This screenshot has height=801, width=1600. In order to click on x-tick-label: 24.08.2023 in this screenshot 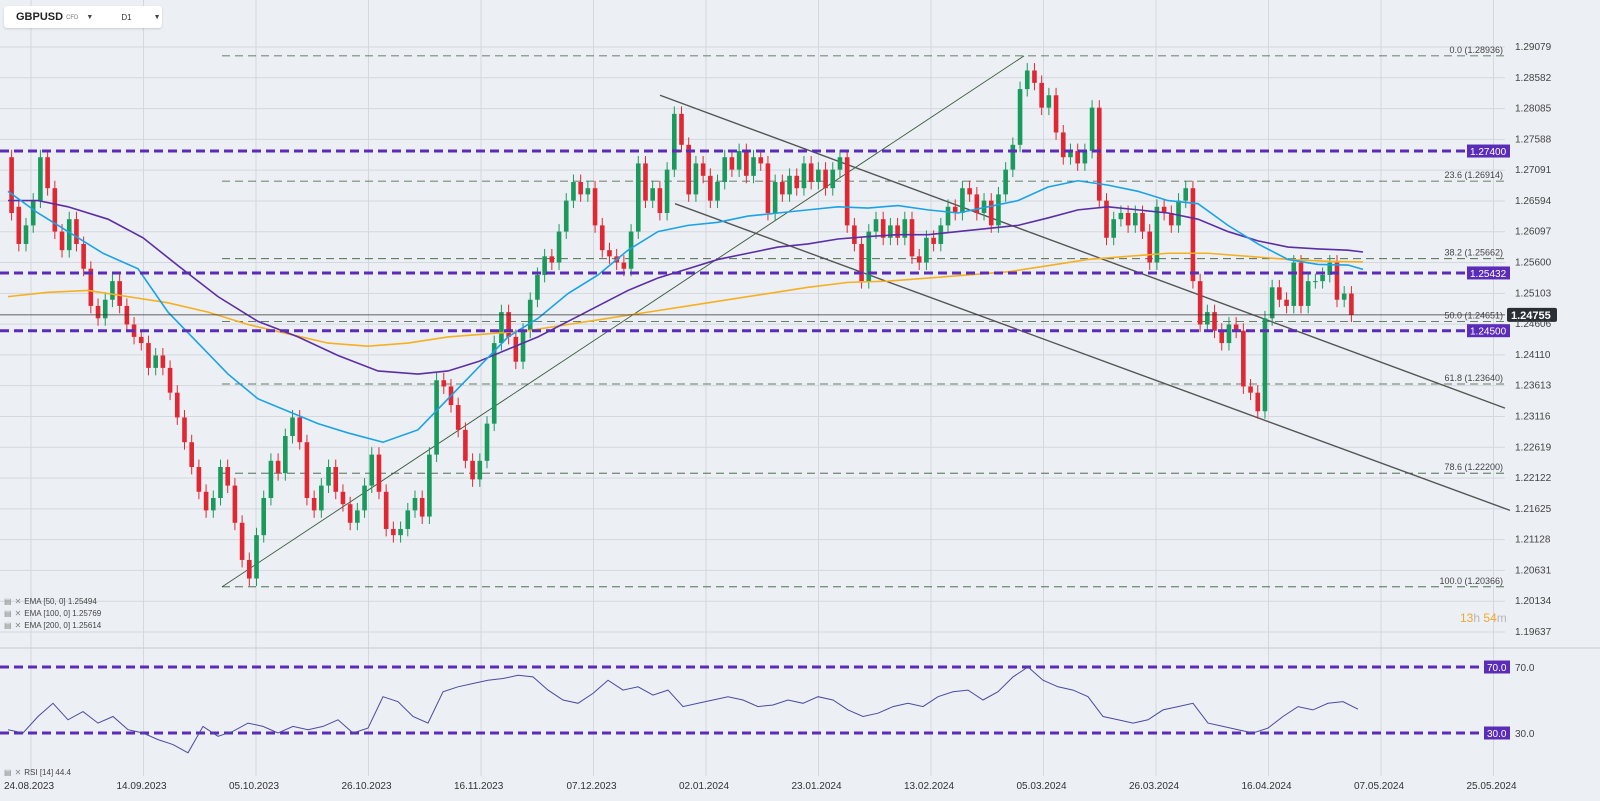, I will do `click(29, 786)`.